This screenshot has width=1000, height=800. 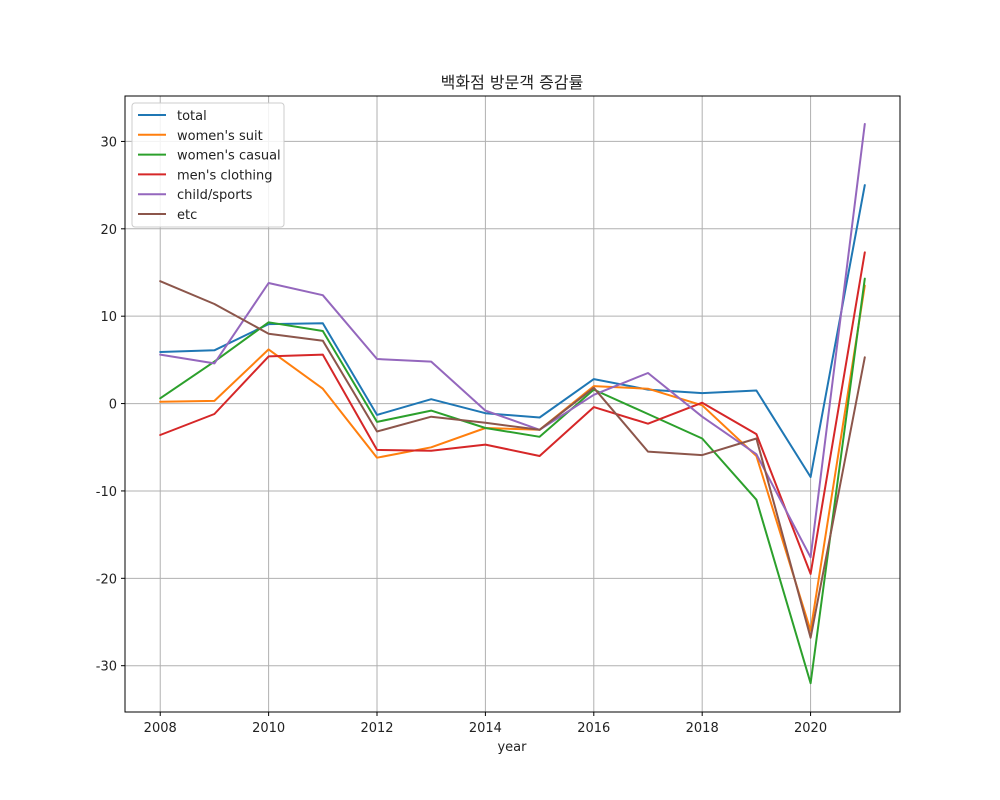 I want to click on x-axis: 2008 2010 2012 2014 2016 2018 2020, so click(x=485, y=724).